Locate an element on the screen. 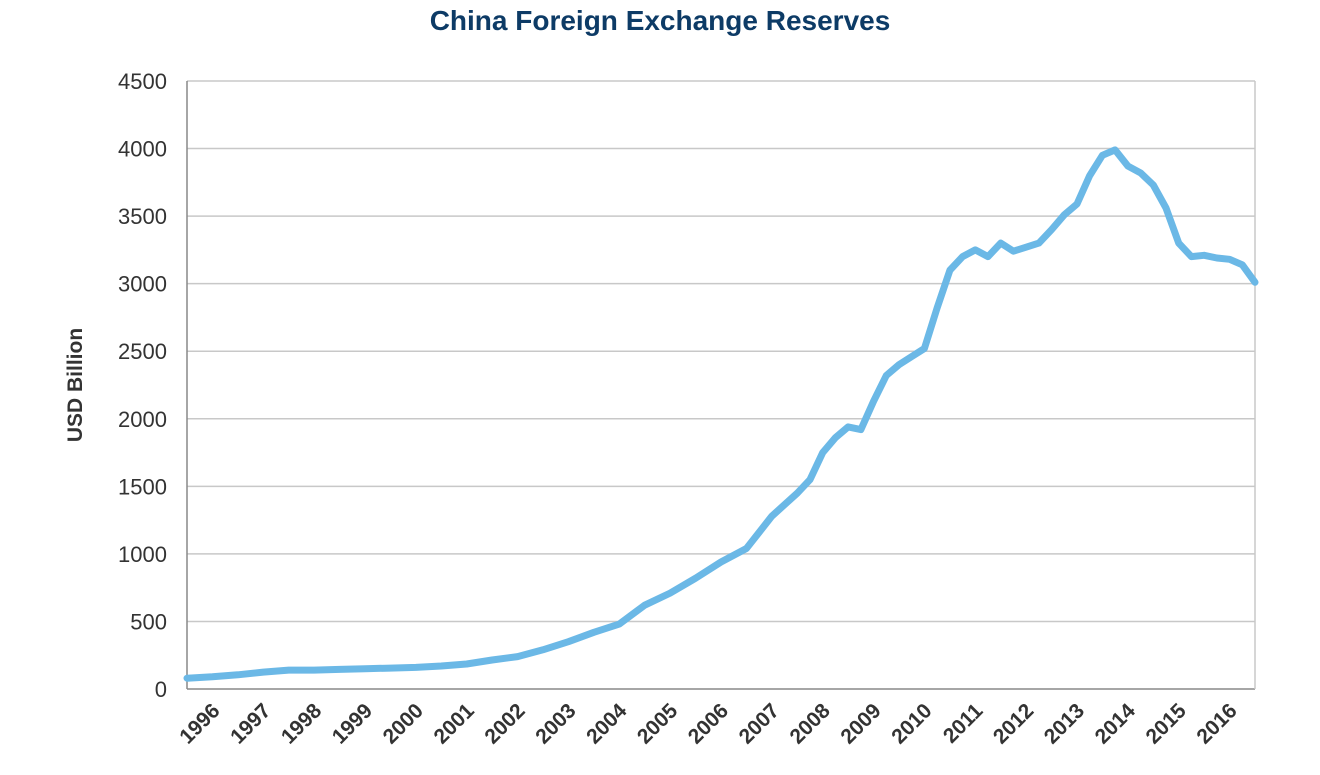  y-tick-label: 500 is located at coordinates (148, 621).